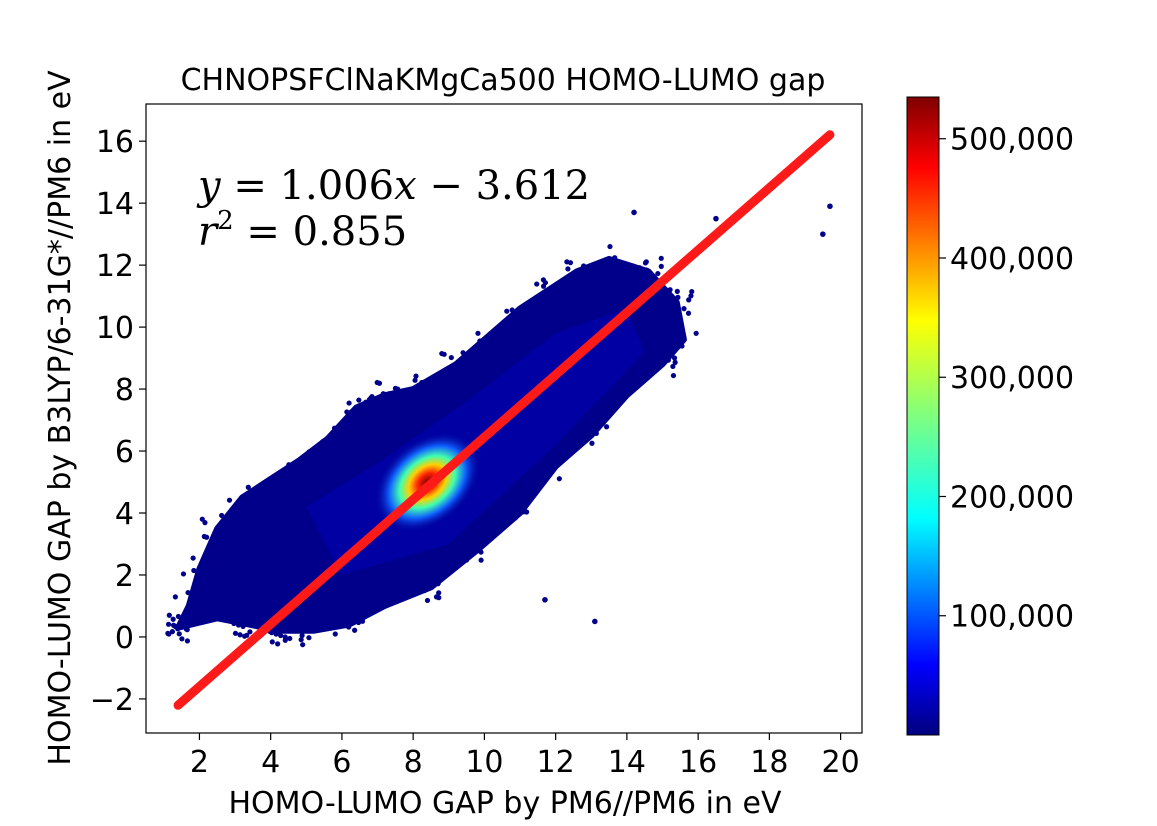 The width and height of the screenshot is (1157, 826). What do you see at coordinates (1006, 379) in the screenshot?
I see `colorbar-ticks: 100,000 200,000 300,000 400,000 500,000` at bounding box center [1006, 379].